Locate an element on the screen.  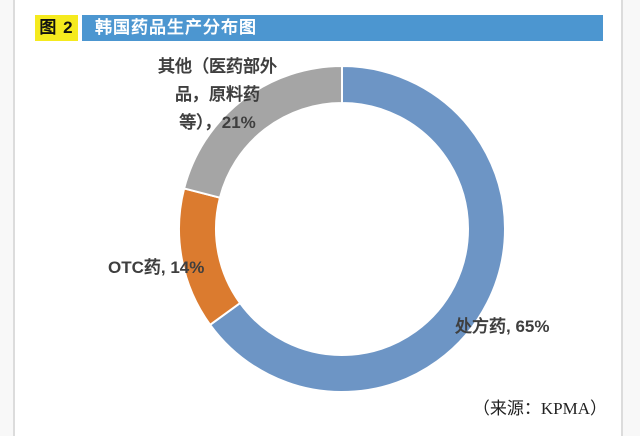
figure-number-badge: 图 2 is located at coordinates (56, 28).